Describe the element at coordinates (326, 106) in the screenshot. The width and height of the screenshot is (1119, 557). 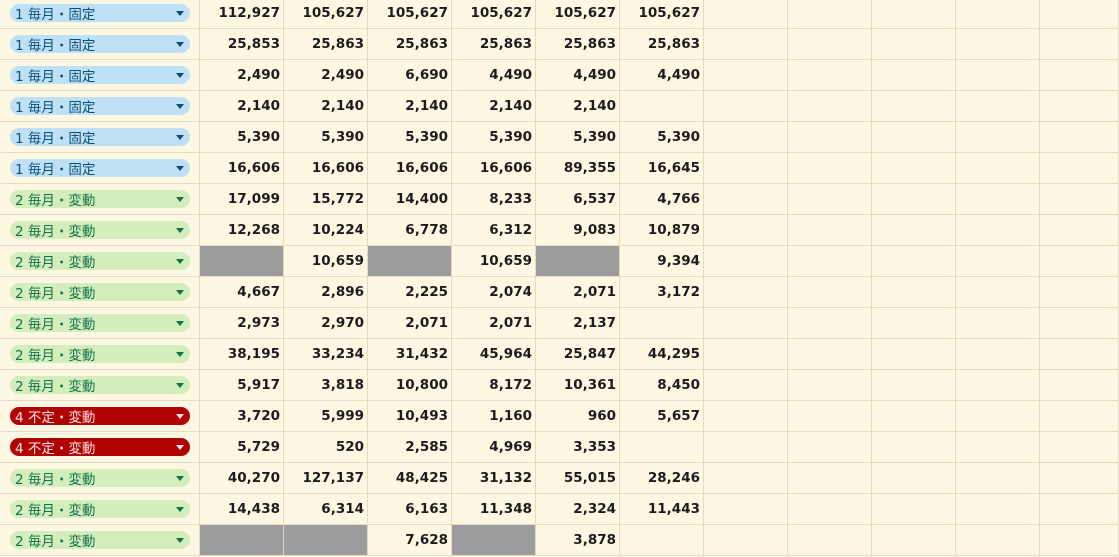
I see `value-cell: 2,140` at that location.